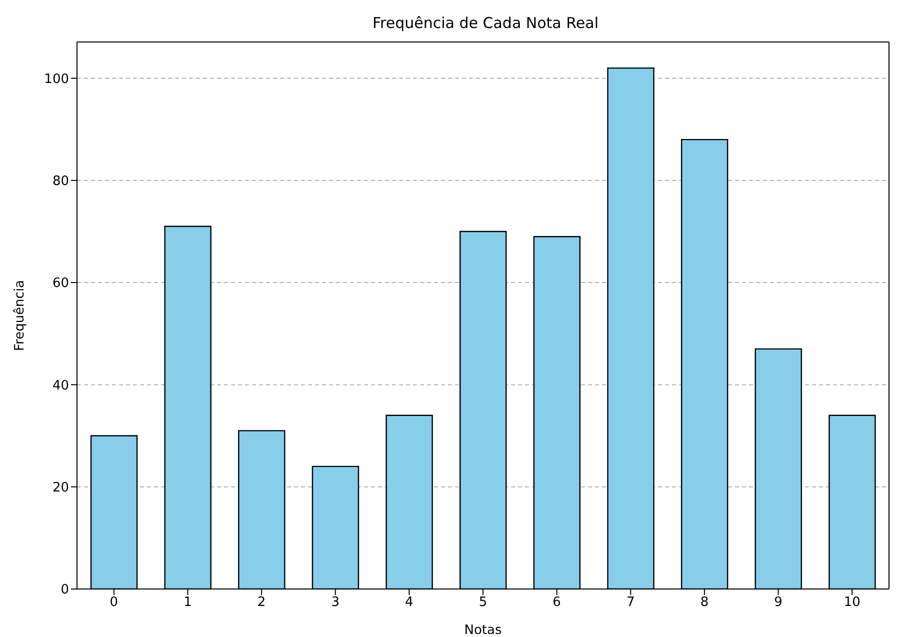 This screenshot has width=902, height=637. What do you see at coordinates (704, 602) in the screenshot?
I see `x-tick-label: 8` at bounding box center [704, 602].